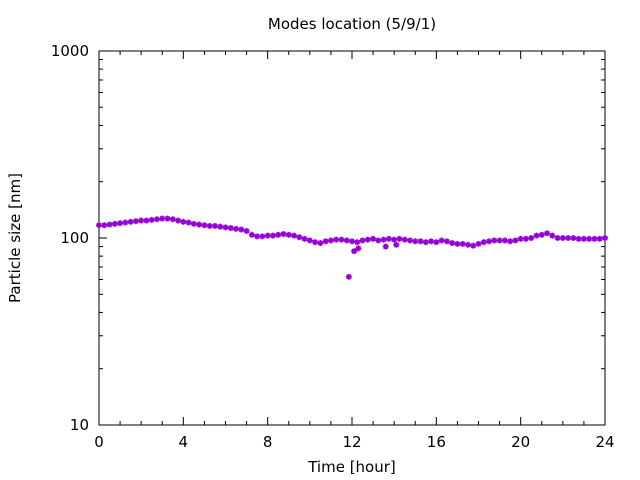 This screenshot has height=480, width=640. What do you see at coordinates (79, 425) in the screenshot?
I see `y-tick-label: 10` at bounding box center [79, 425].